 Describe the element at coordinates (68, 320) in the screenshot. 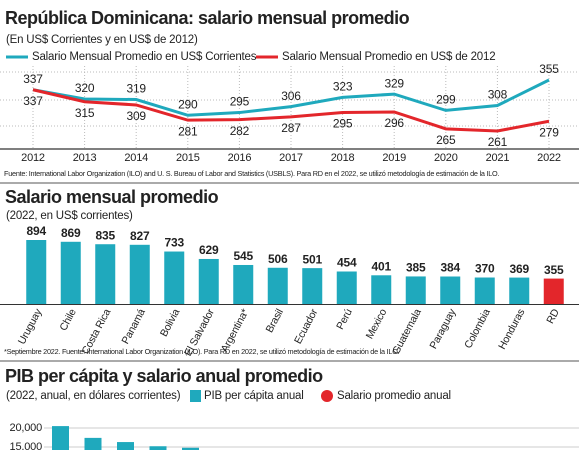

I see `x-tick-label: Chile` at that location.